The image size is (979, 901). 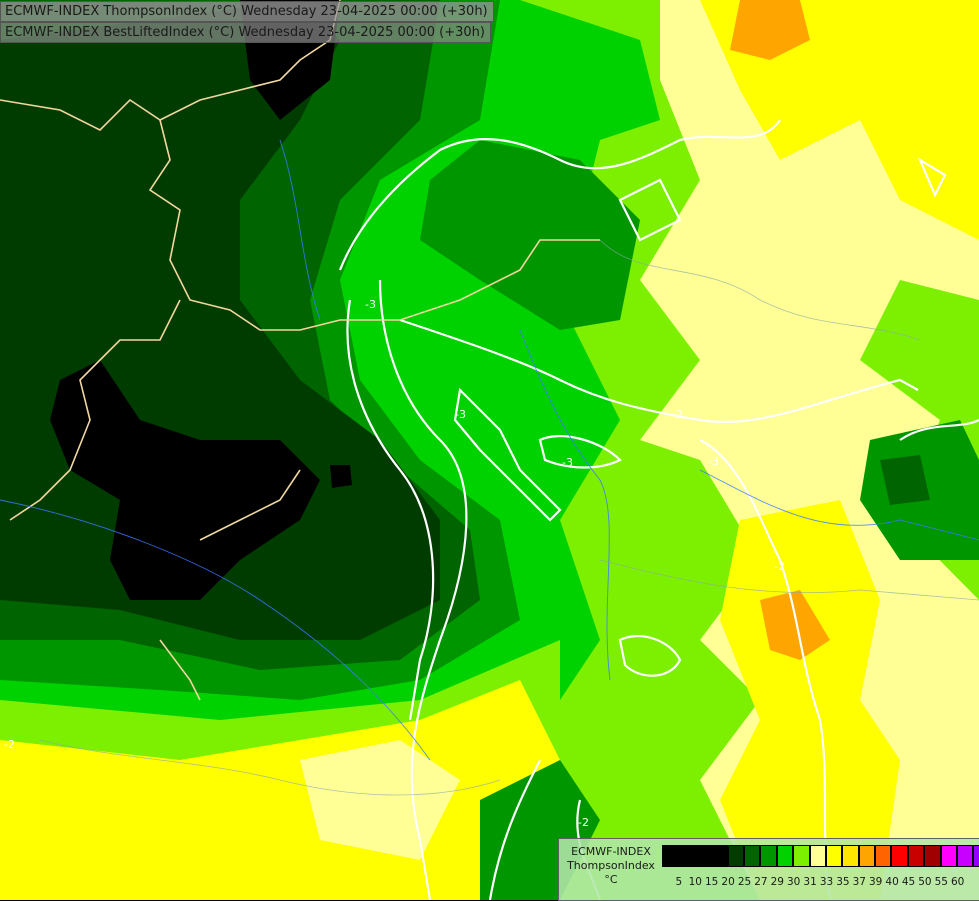 What do you see at coordinates (611, 879) in the screenshot?
I see `legend-title-unit: °C` at bounding box center [611, 879].